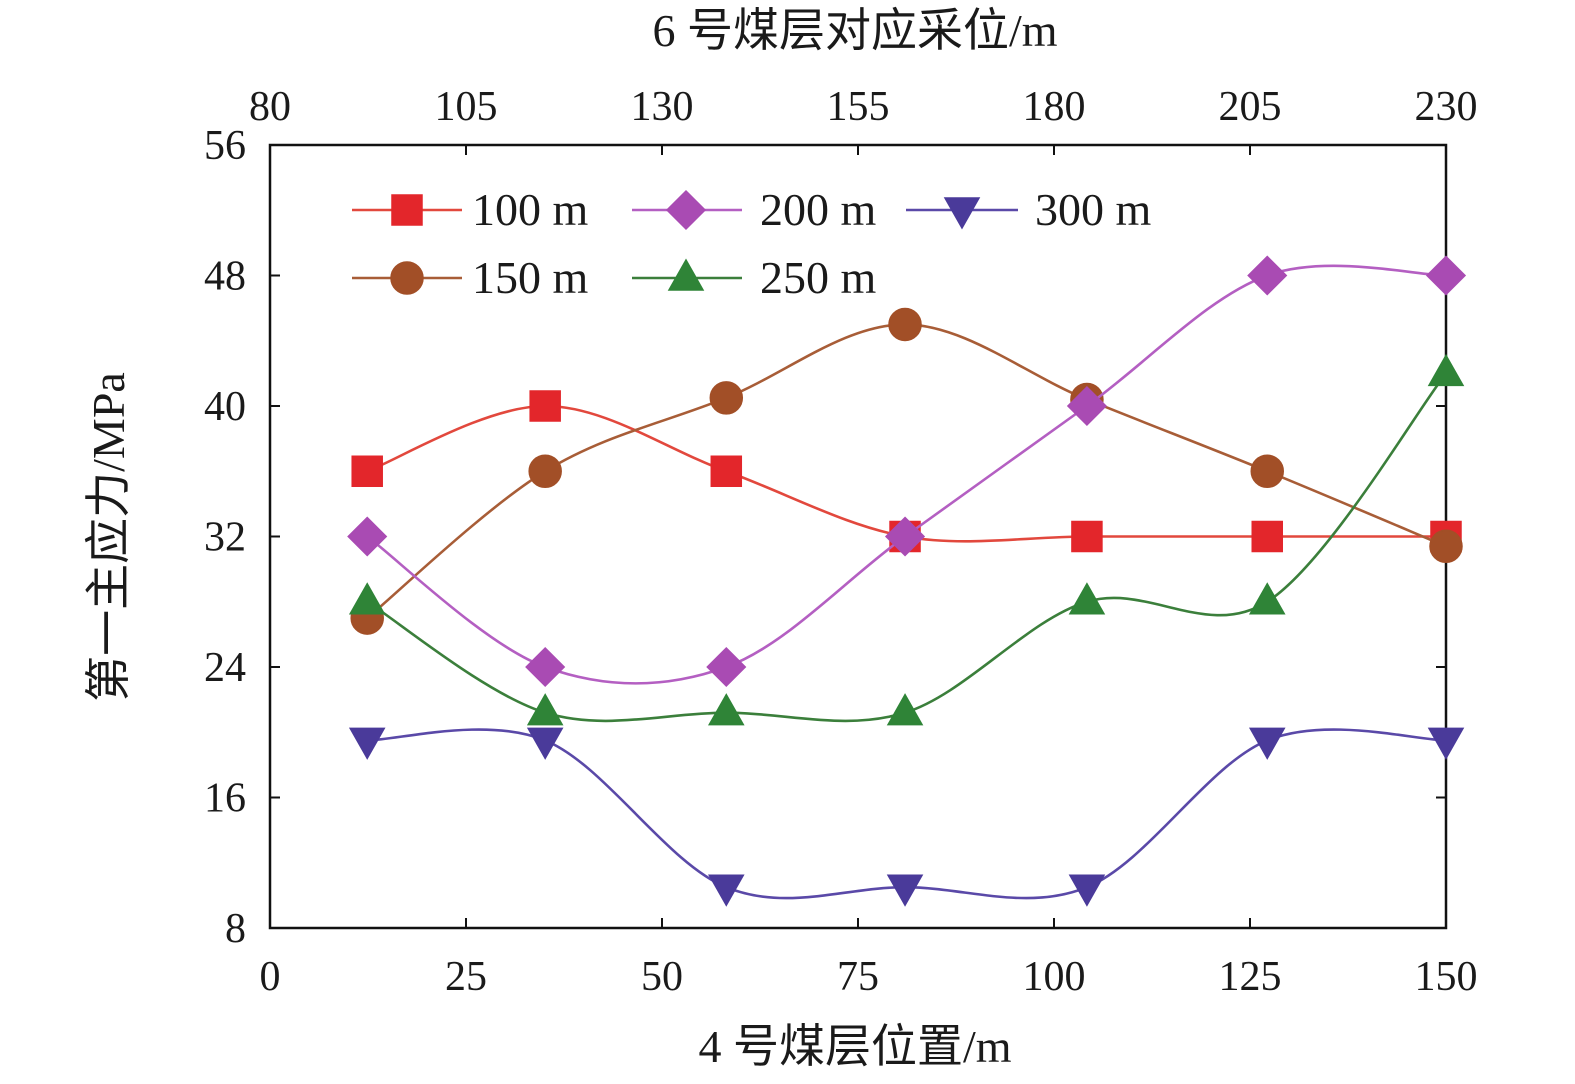 The width and height of the screenshot is (1575, 1084). I want to click on x-tick-label: 25, so click(466, 977).